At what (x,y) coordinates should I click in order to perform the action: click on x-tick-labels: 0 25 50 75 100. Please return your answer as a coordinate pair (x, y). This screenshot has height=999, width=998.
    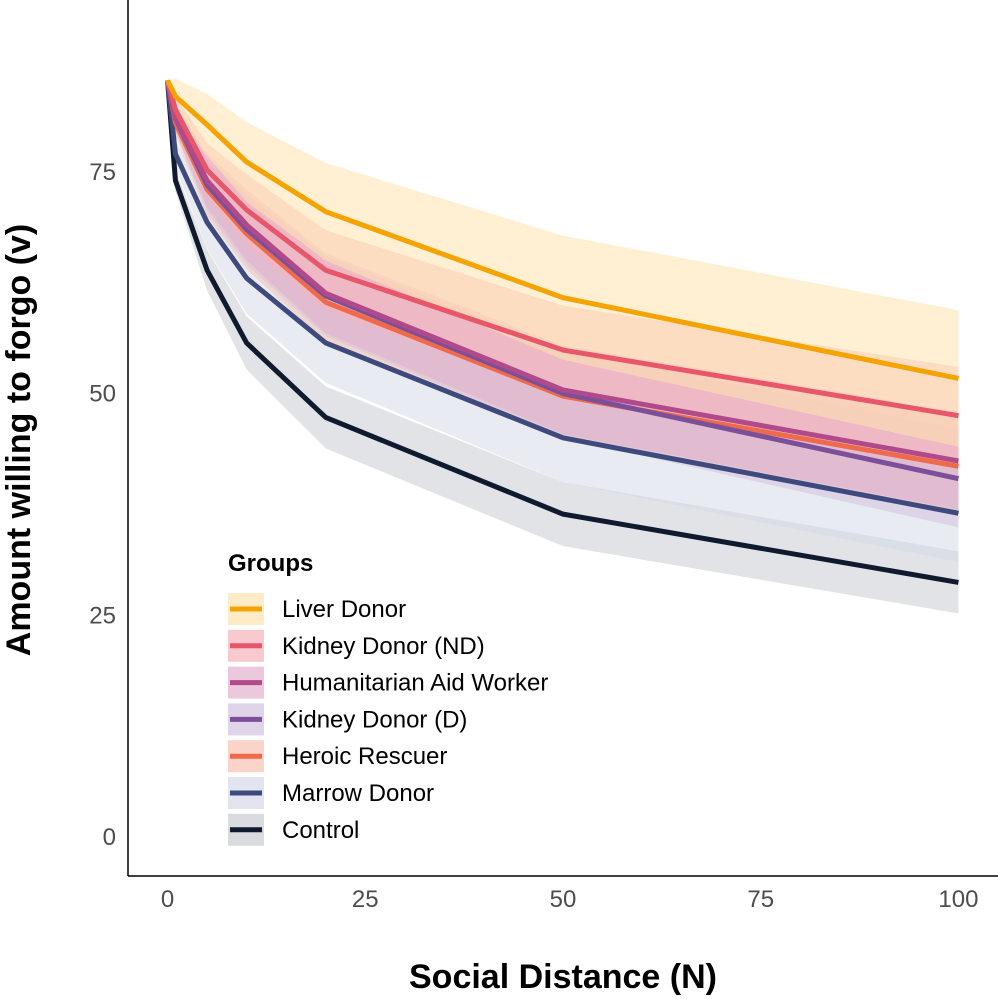
    Looking at the image, I should click on (570, 899).